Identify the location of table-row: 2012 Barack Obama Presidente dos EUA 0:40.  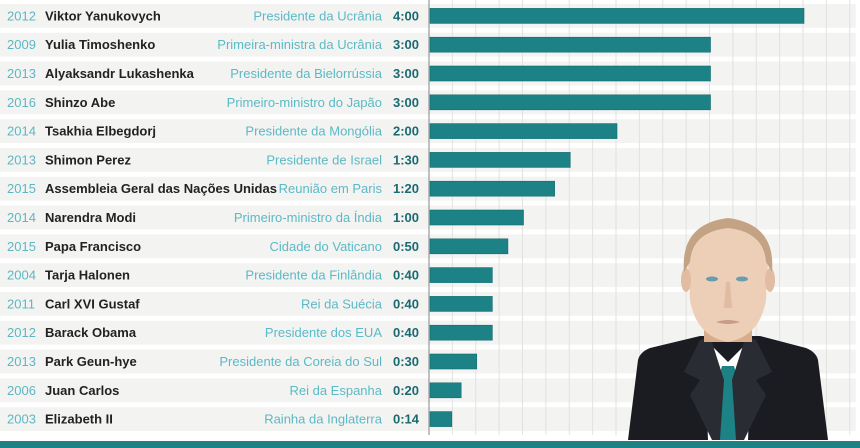
(250, 332).